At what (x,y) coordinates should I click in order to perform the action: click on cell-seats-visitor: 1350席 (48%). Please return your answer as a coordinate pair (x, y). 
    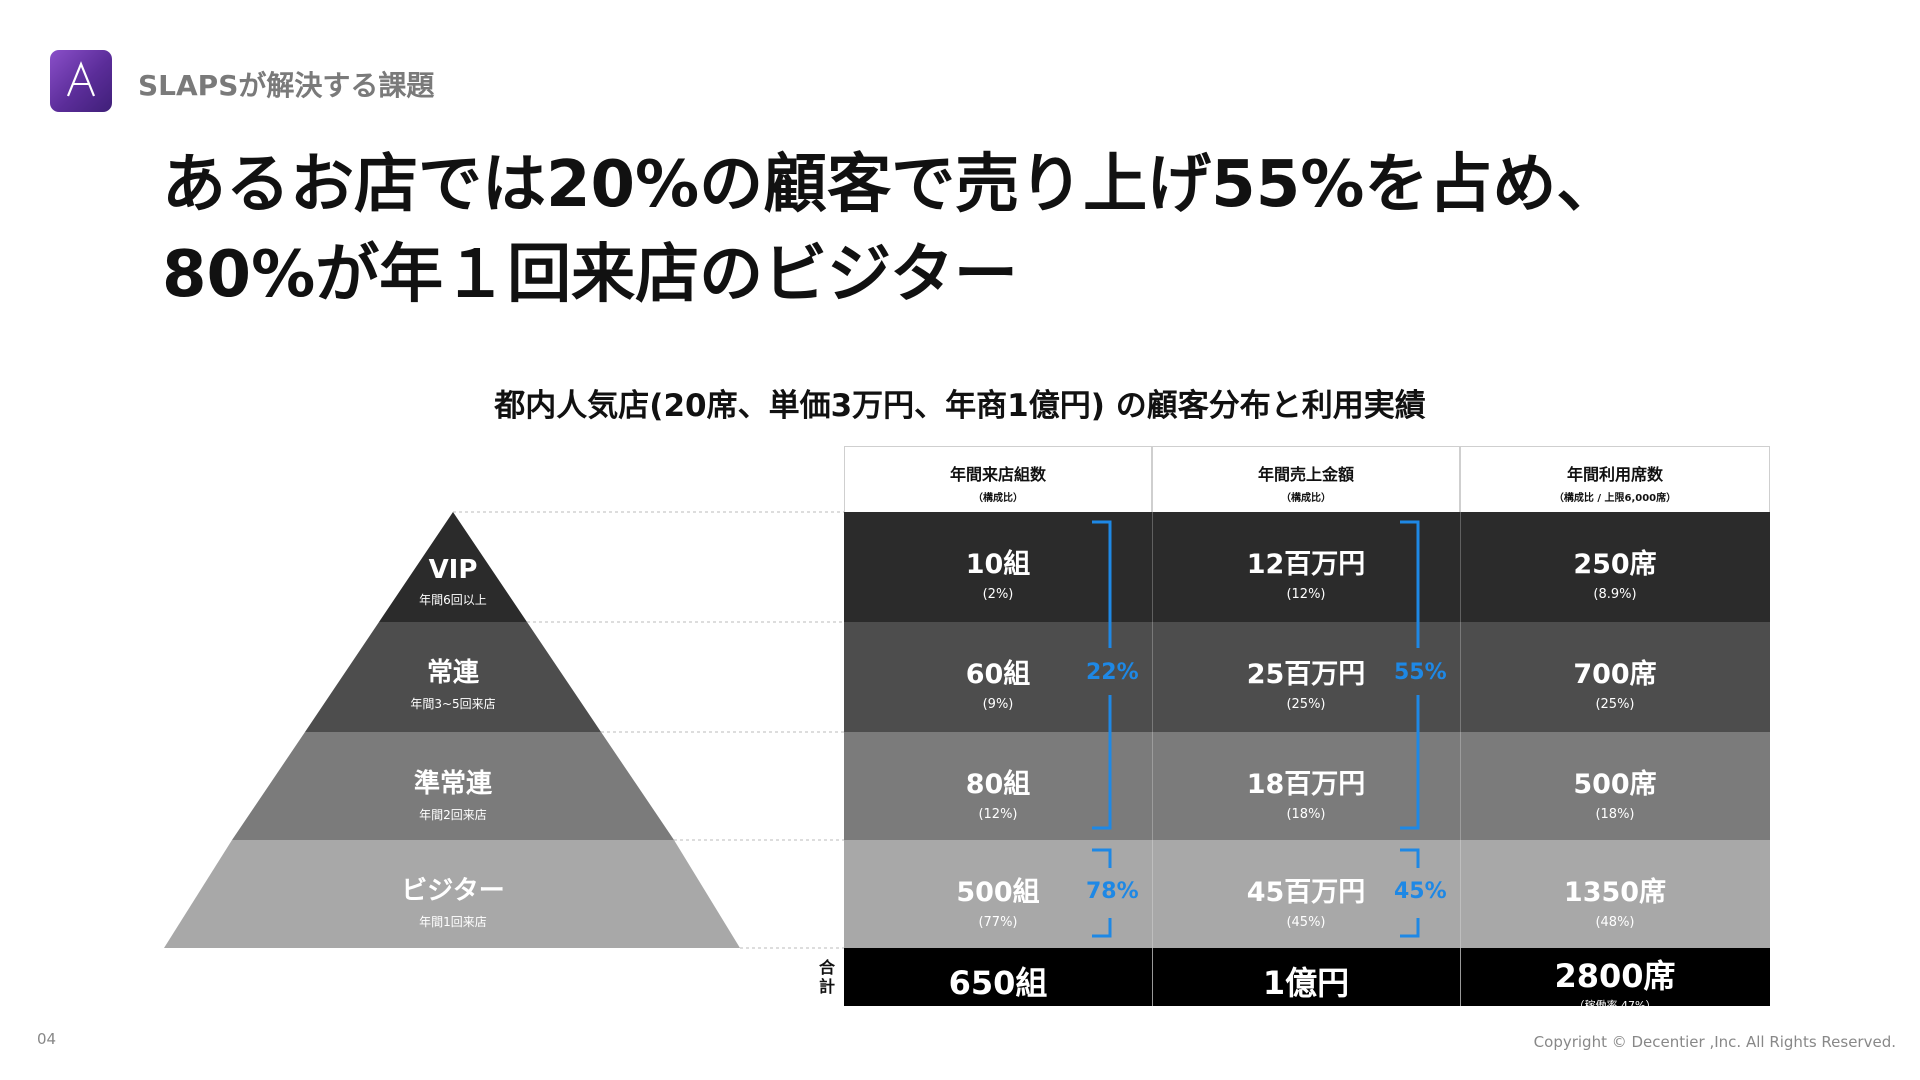
    Looking at the image, I should click on (1615, 903).